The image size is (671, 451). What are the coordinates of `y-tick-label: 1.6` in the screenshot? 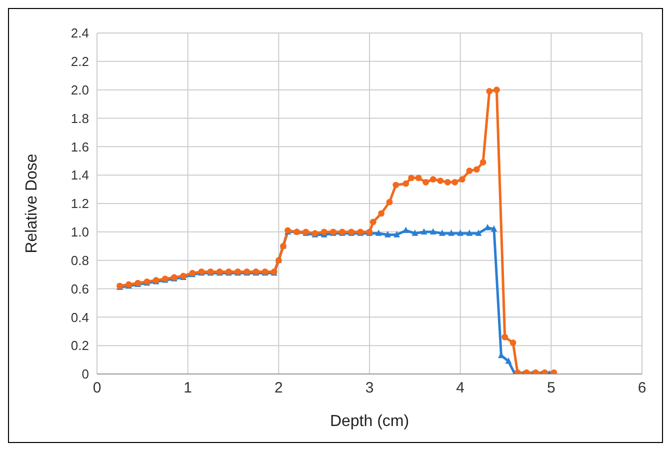 It's located at (79, 146).